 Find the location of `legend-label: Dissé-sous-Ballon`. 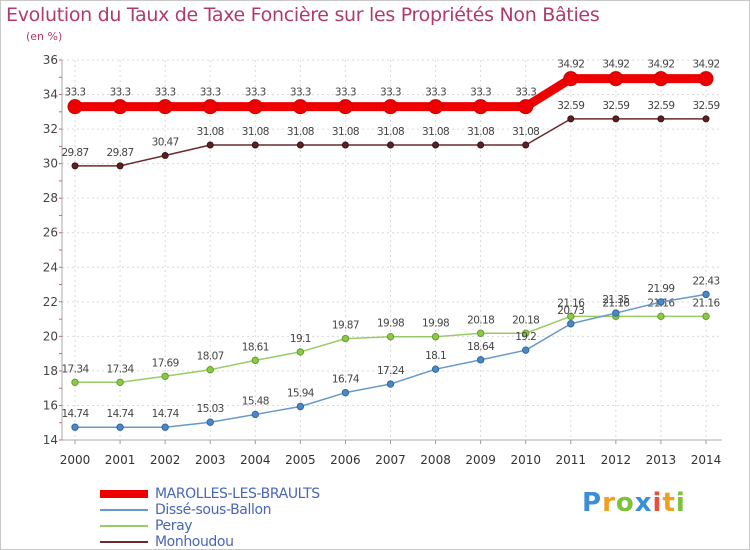

legend-label: Dissé-sous-Ballon is located at coordinates (213, 510).